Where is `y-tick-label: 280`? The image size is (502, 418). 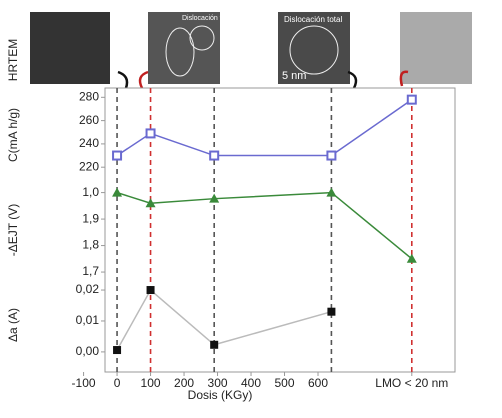 y-tick-label: 280 is located at coordinates (89, 96).